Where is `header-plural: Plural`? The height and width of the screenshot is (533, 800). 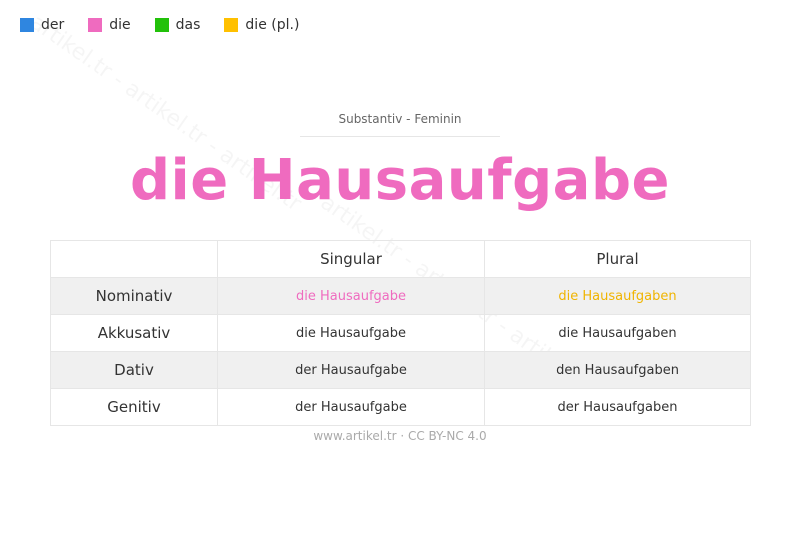
header-plural: Plural is located at coordinates (617, 259).